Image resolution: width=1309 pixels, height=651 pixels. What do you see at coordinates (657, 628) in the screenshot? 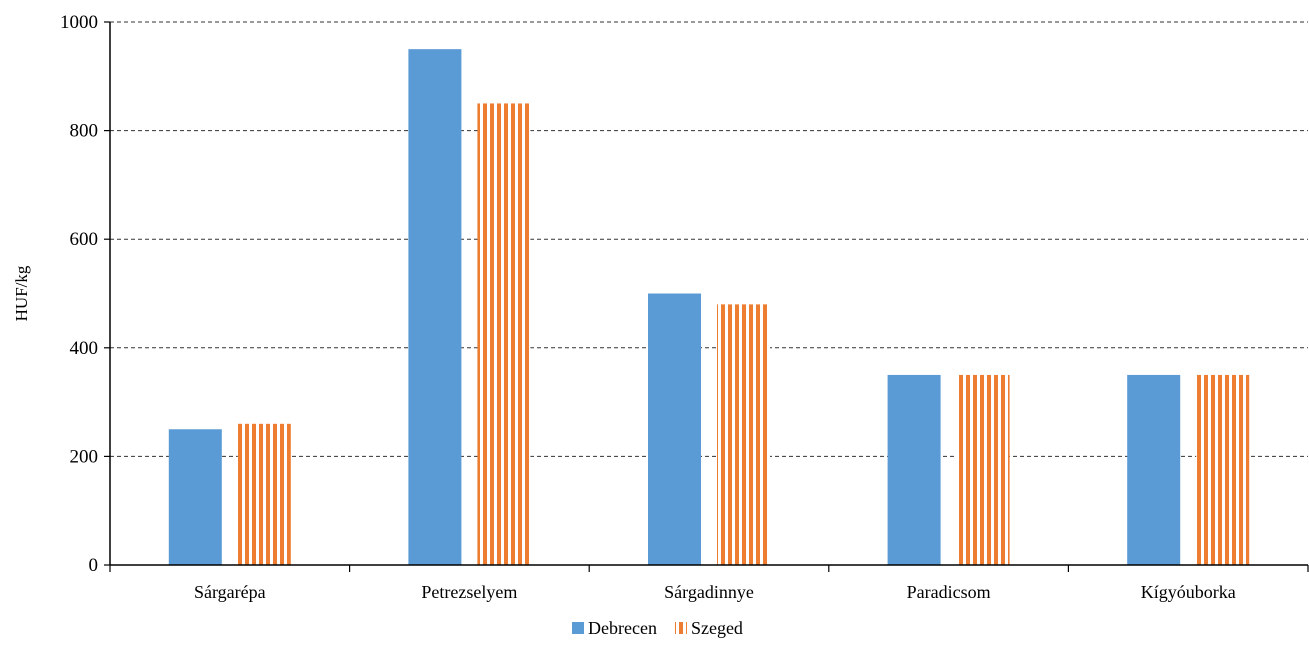
I see `legend: Debrecen Szeged` at bounding box center [657, 628].